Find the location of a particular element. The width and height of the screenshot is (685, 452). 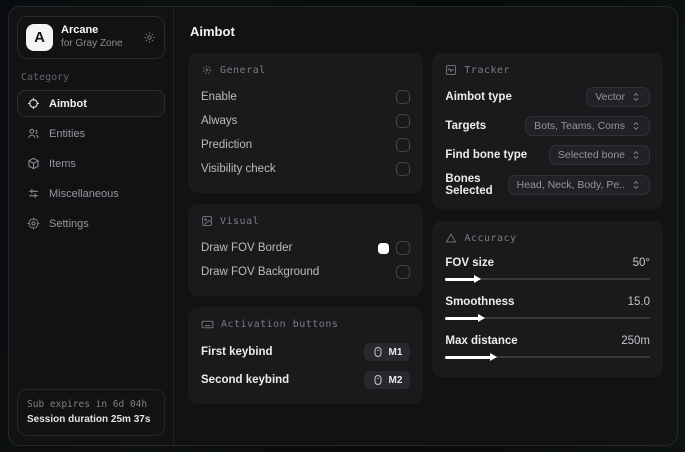

general-card: General Enable Always Prediction is located at coordinates (306, 123).